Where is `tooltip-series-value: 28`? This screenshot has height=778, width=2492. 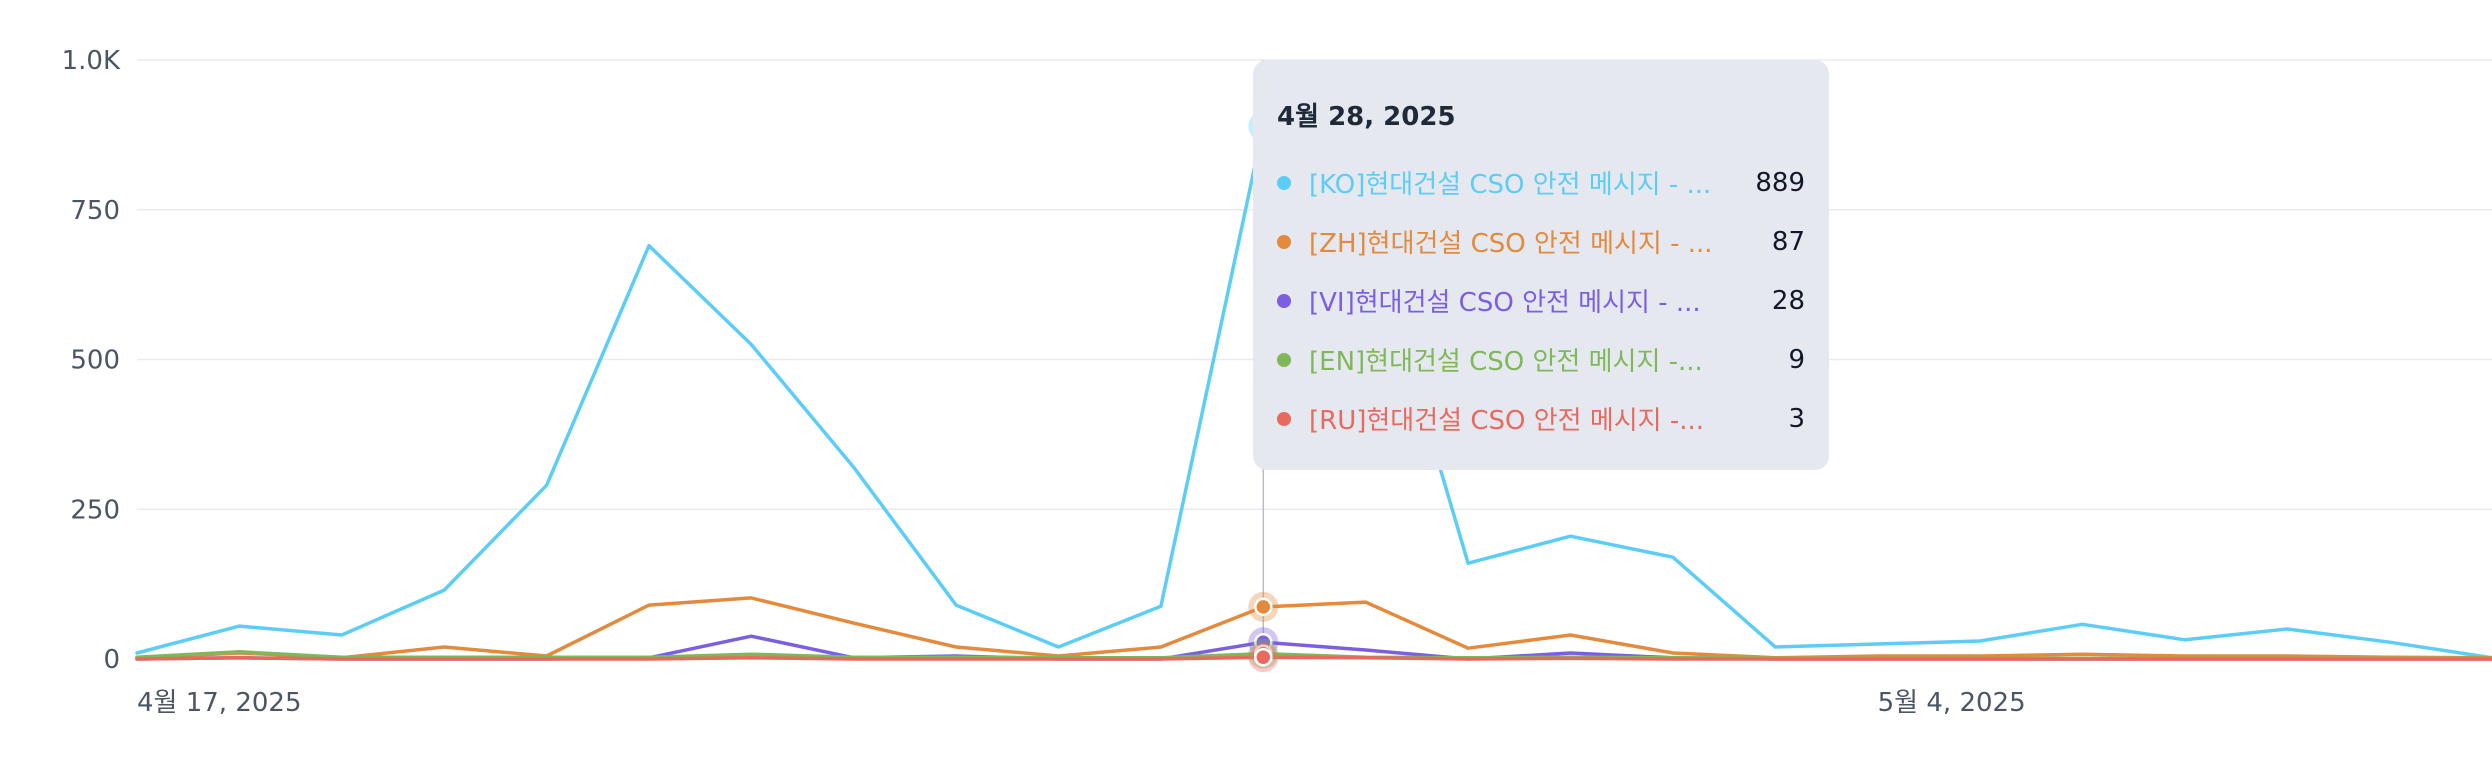
tooltip-series-value: 28 is located at coordinates (1788, 300).